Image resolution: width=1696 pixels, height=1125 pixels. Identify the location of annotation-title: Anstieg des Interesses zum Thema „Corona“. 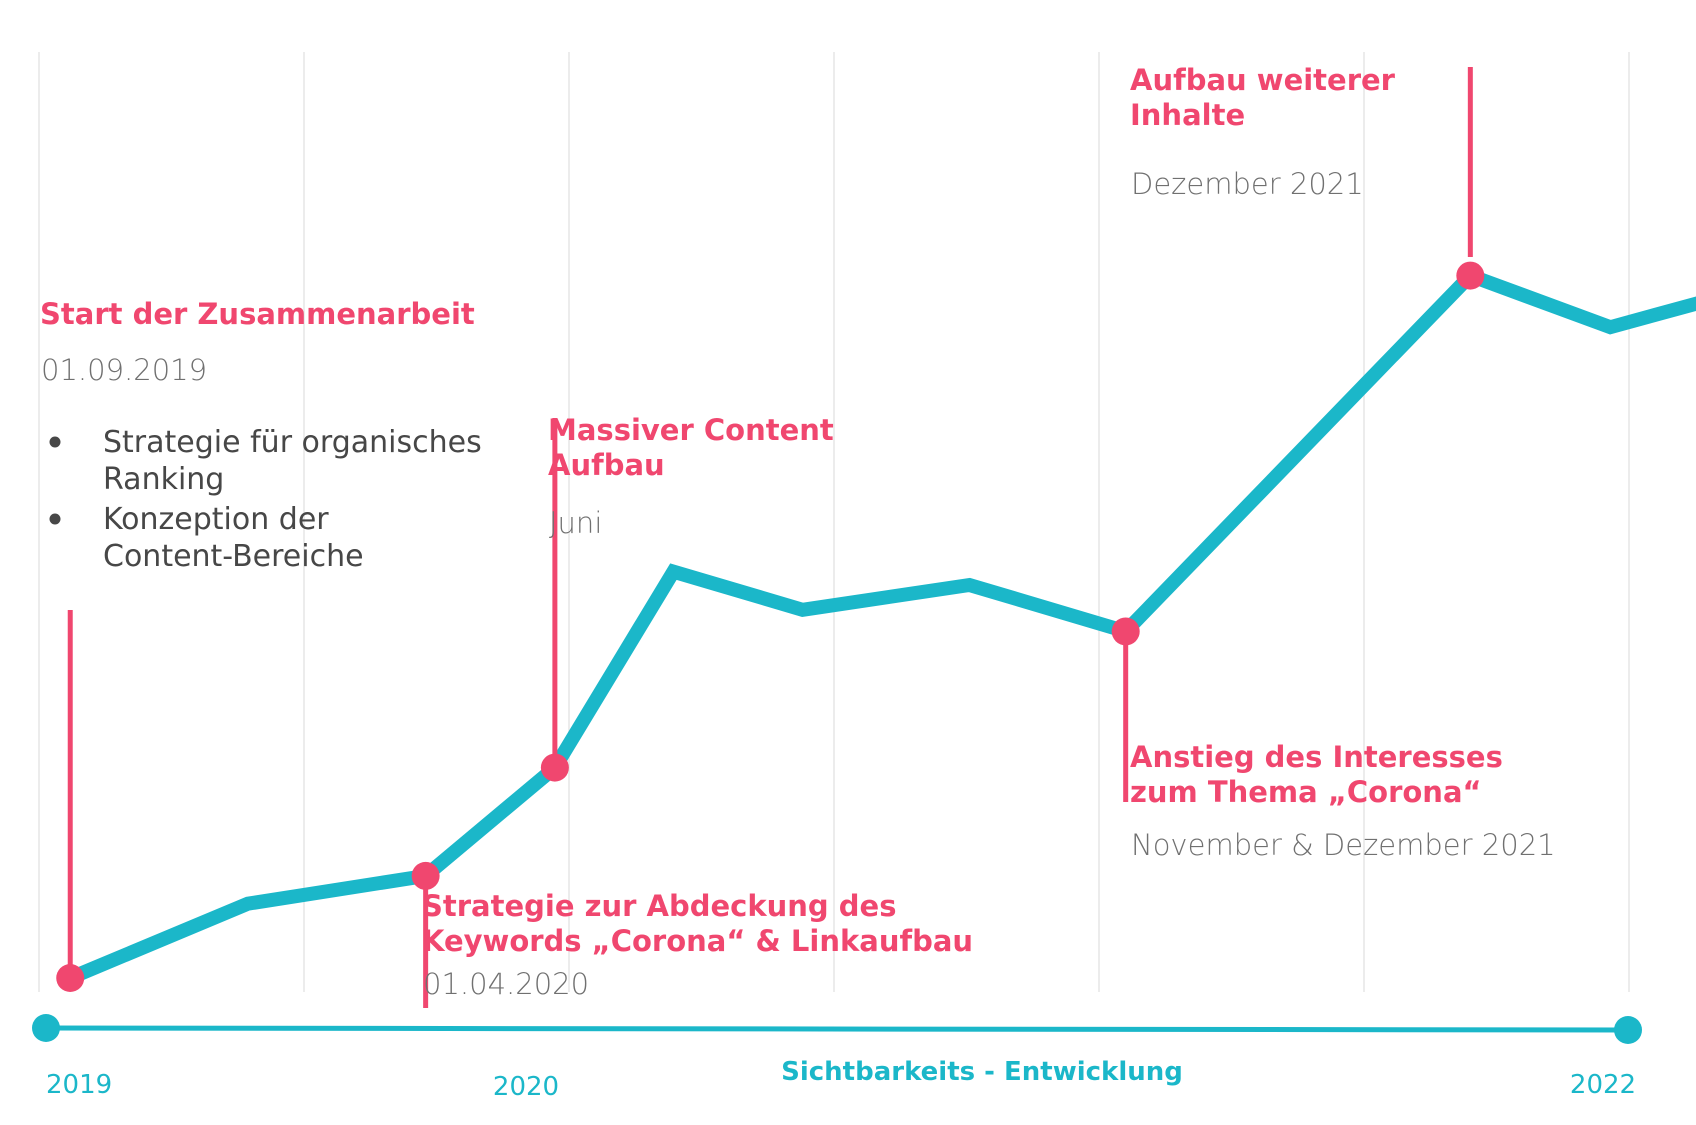
(1316, 774).